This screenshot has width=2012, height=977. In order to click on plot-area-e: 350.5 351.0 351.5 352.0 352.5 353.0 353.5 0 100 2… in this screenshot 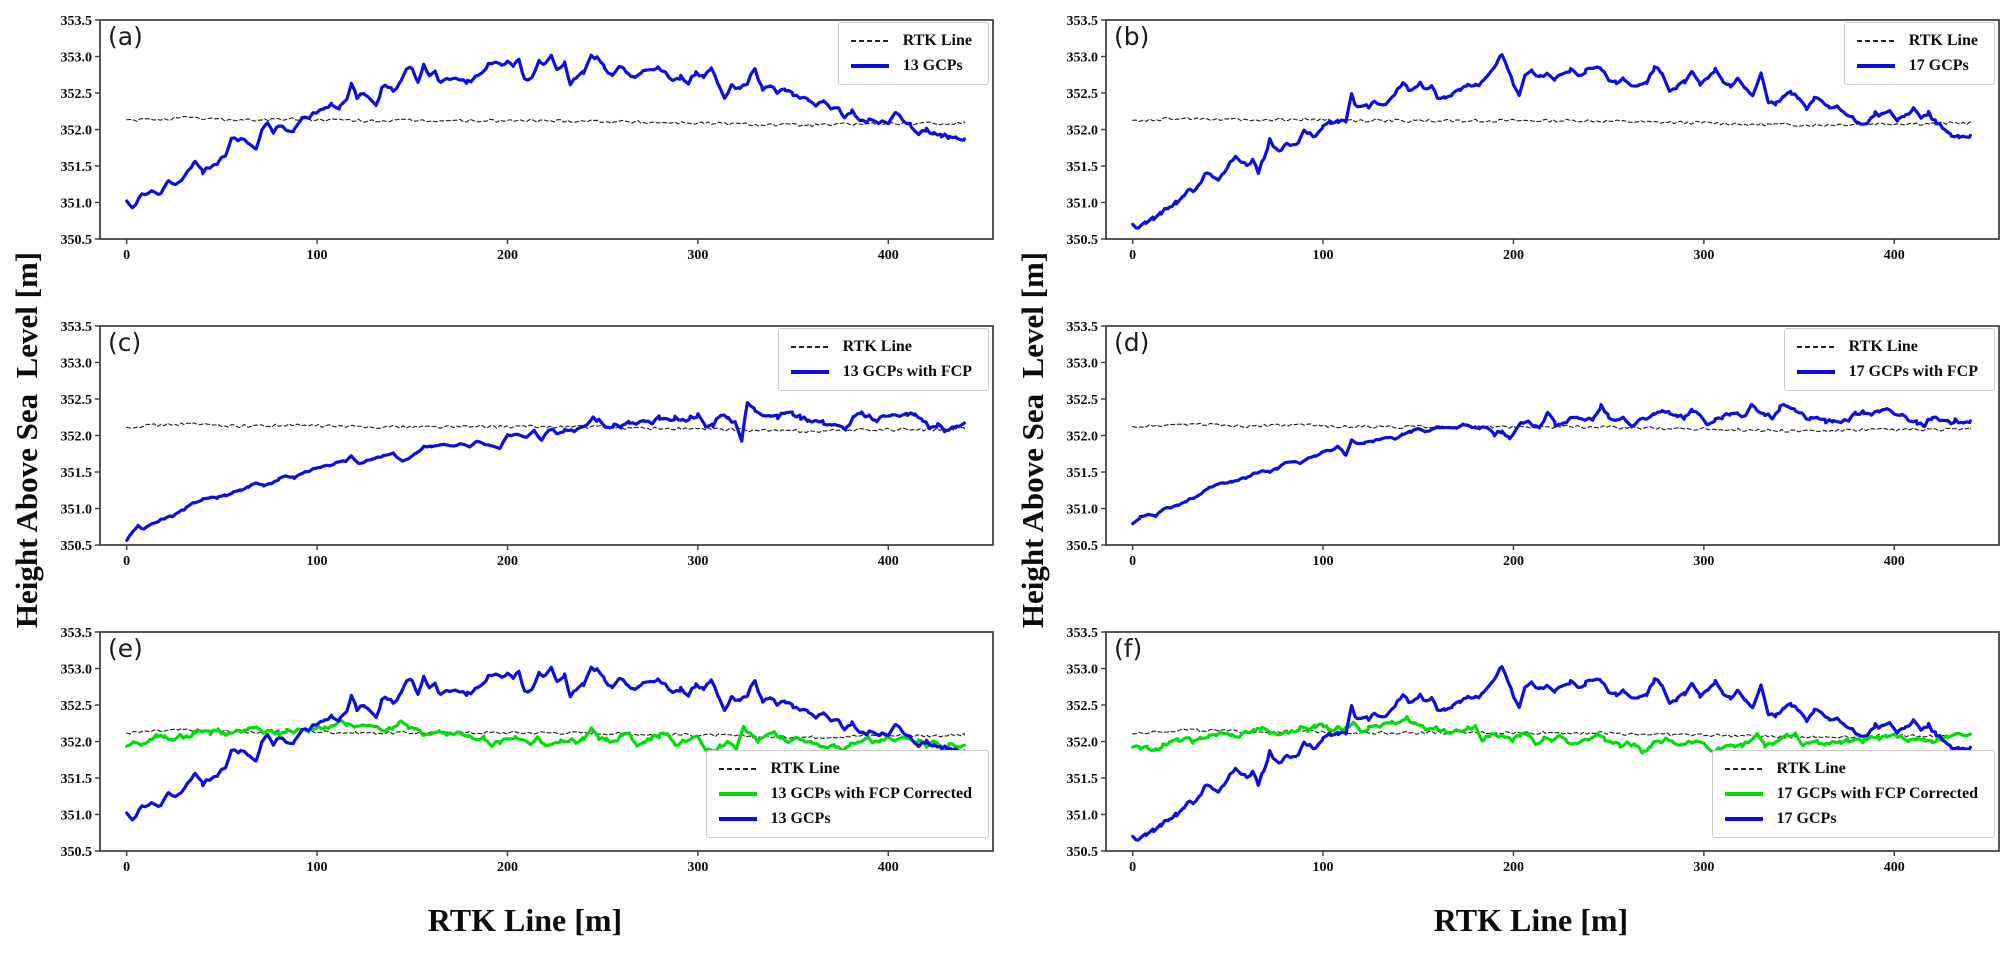, I will do `click(527, 750)`.